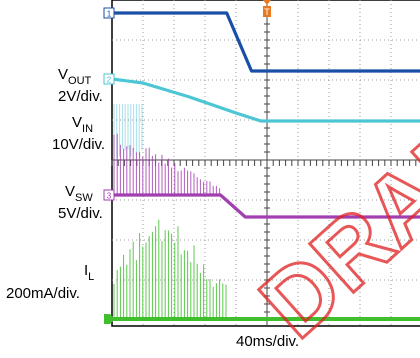  What do you see at coordinates (267, 12) in the screenshot?
I see `trigger-label: T` at bounding box center [267, 12].